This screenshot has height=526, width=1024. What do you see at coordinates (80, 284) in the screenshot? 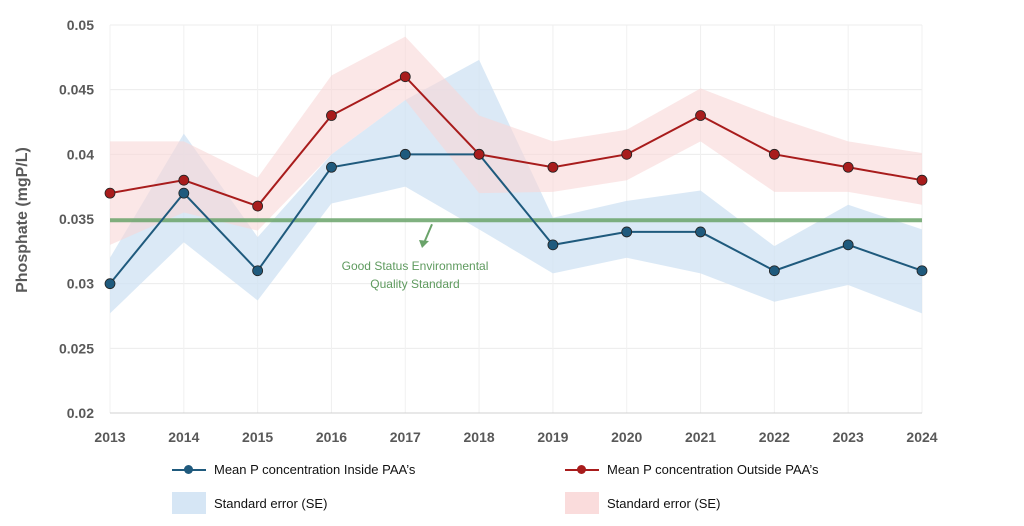
I see `y-tick-label: 0.03` at bounding box center [80, 284].